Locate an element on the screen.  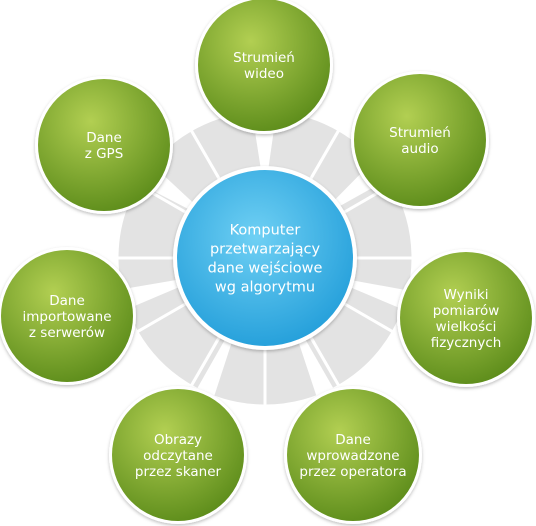
node-label-line: Wyniki is located at coordinates (466, 295).